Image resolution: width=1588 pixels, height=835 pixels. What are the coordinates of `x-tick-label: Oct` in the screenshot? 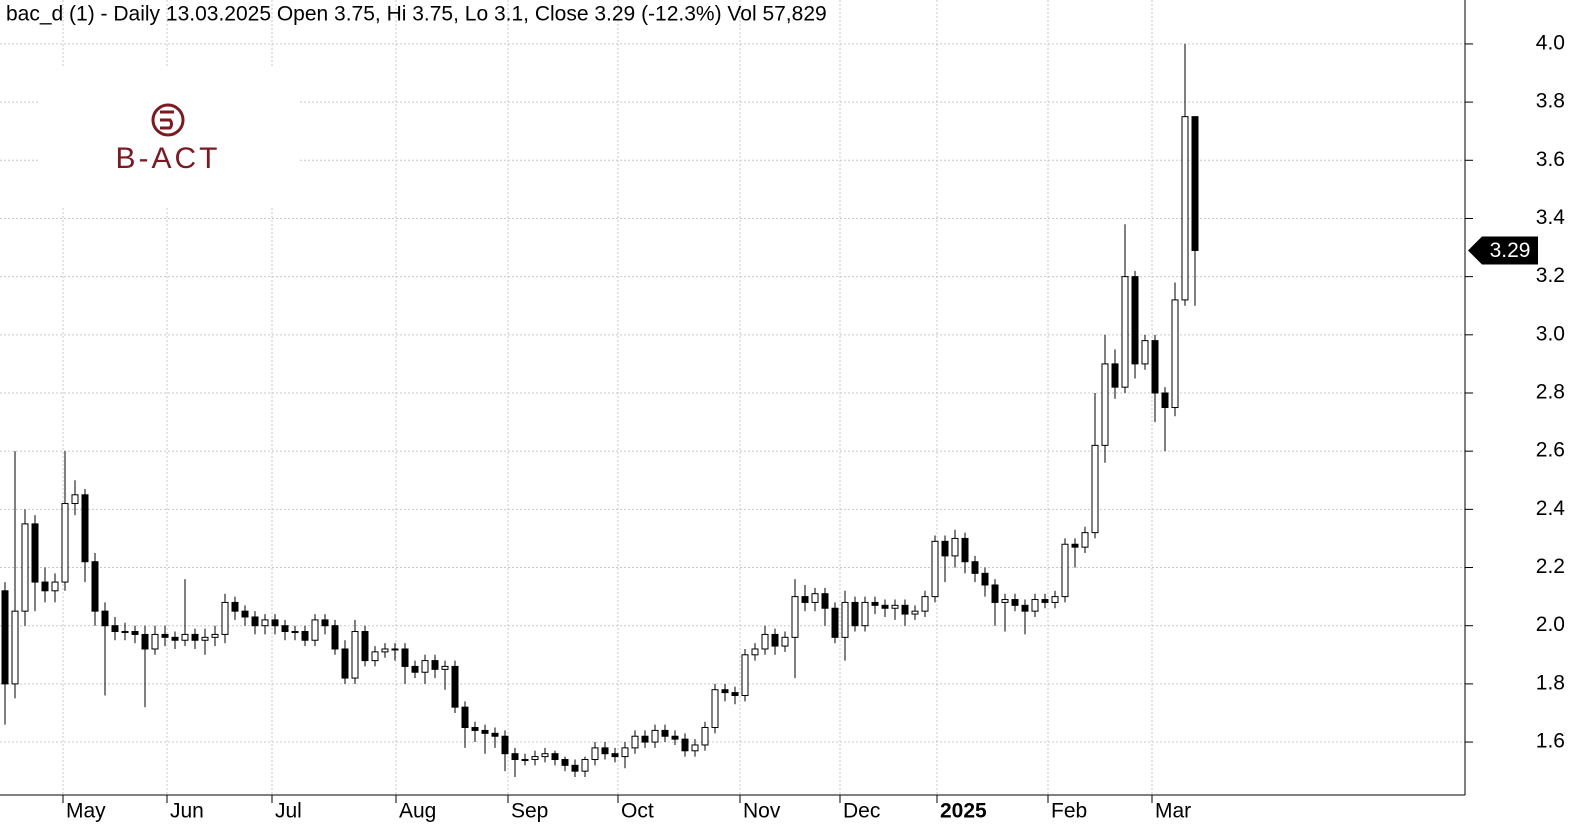 It's located at (637, 811).